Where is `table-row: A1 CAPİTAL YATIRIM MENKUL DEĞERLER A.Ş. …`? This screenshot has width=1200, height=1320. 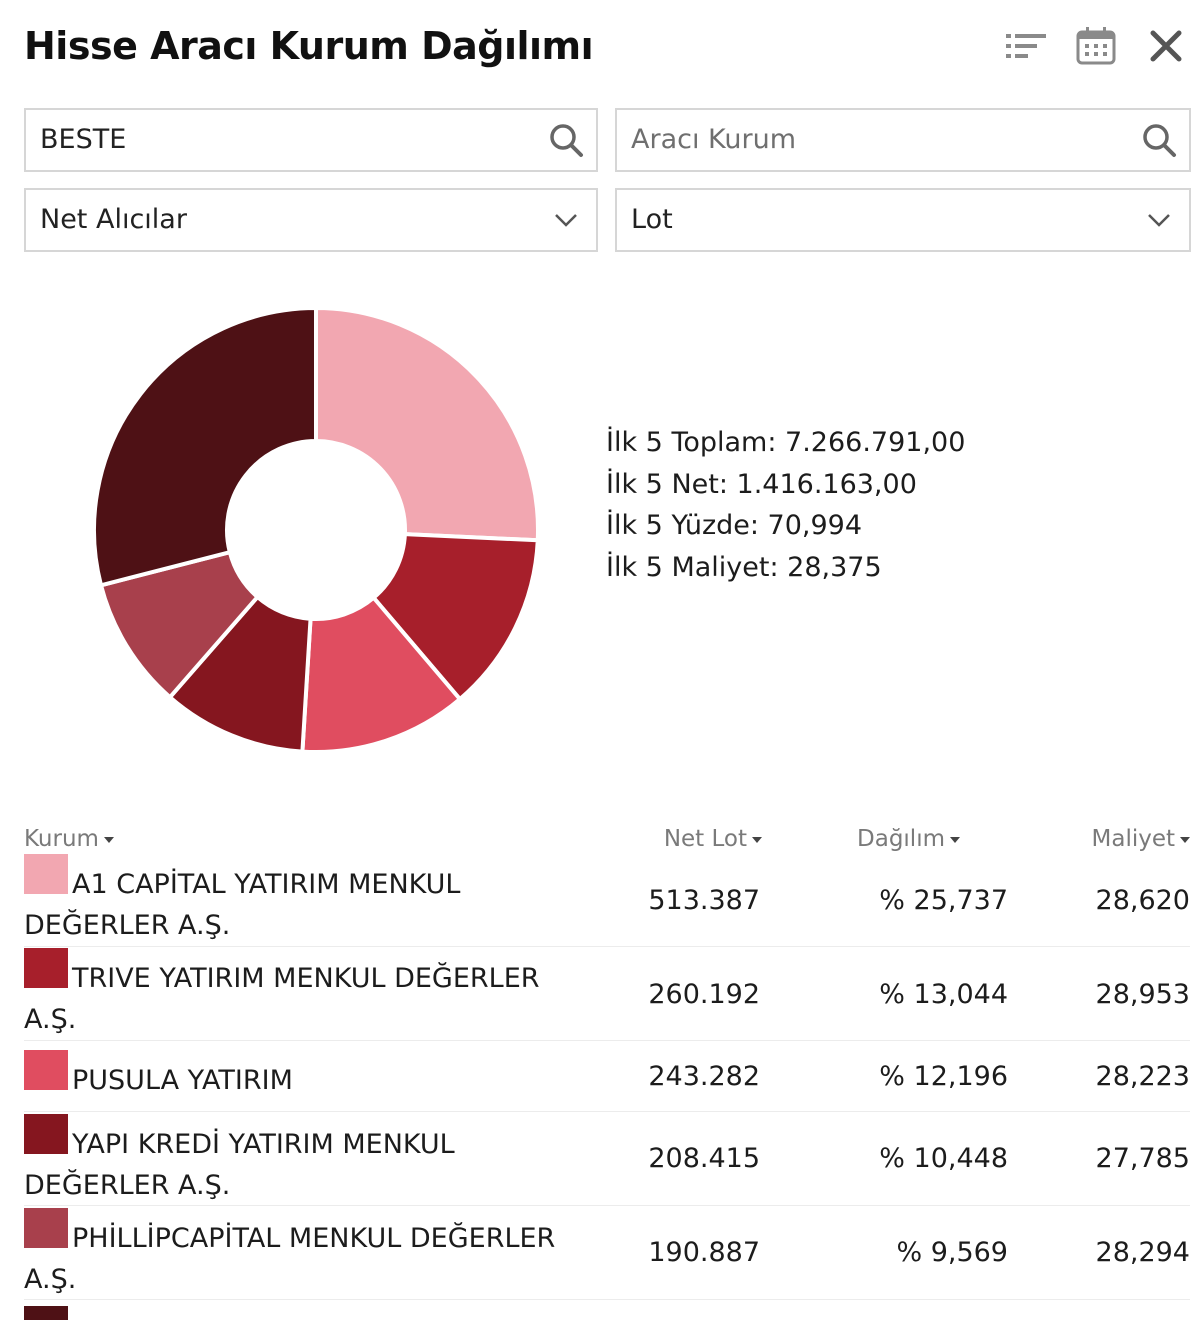
table-row: A1 CAPİTAL YATIRIM MENKUL DEĞERLER A.Ş. … is located at coordinates (607, 900).